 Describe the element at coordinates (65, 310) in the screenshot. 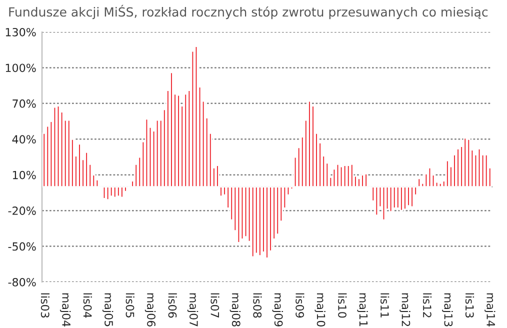

I see `x-tick-label: maj04` at that location.